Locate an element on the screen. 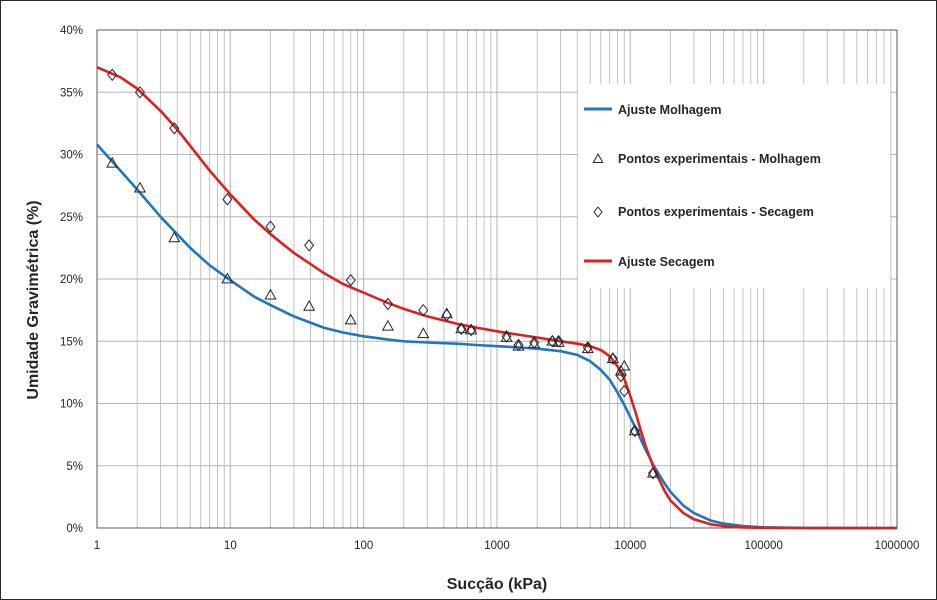 This screenshot has width=937, height=600. y-tick-label: 10% is located at coordinates (71, 405).